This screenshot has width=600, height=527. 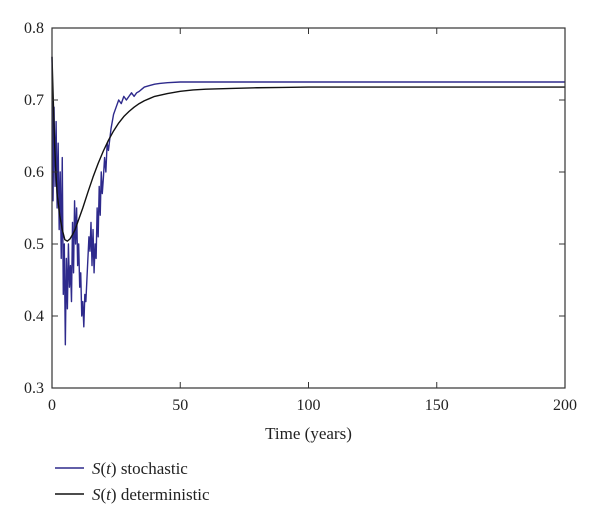 I want to click on legend-label-deterministic: S(t) deterministic, so click(x=151, y=494).